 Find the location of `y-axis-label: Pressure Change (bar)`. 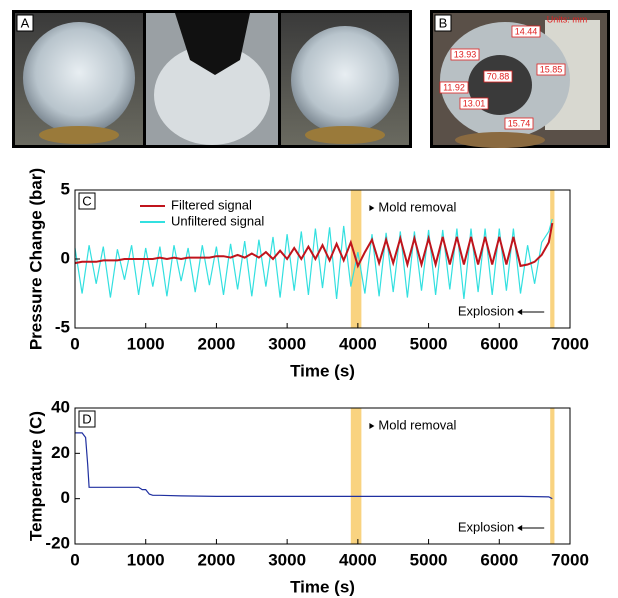

y-axis-label: Pressure Change (bar) is located at coordinates (35, 259).